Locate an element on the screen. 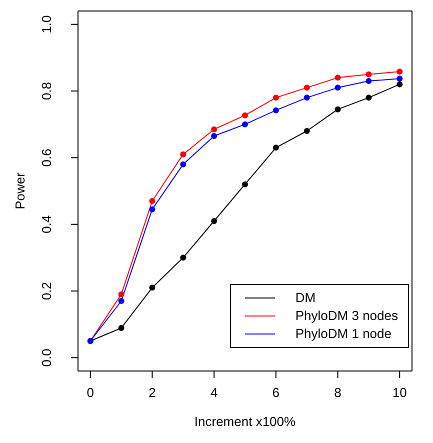 The height and width of the screenshot is (443, 433). legend-label: DM is located at coordinates (305, 298).